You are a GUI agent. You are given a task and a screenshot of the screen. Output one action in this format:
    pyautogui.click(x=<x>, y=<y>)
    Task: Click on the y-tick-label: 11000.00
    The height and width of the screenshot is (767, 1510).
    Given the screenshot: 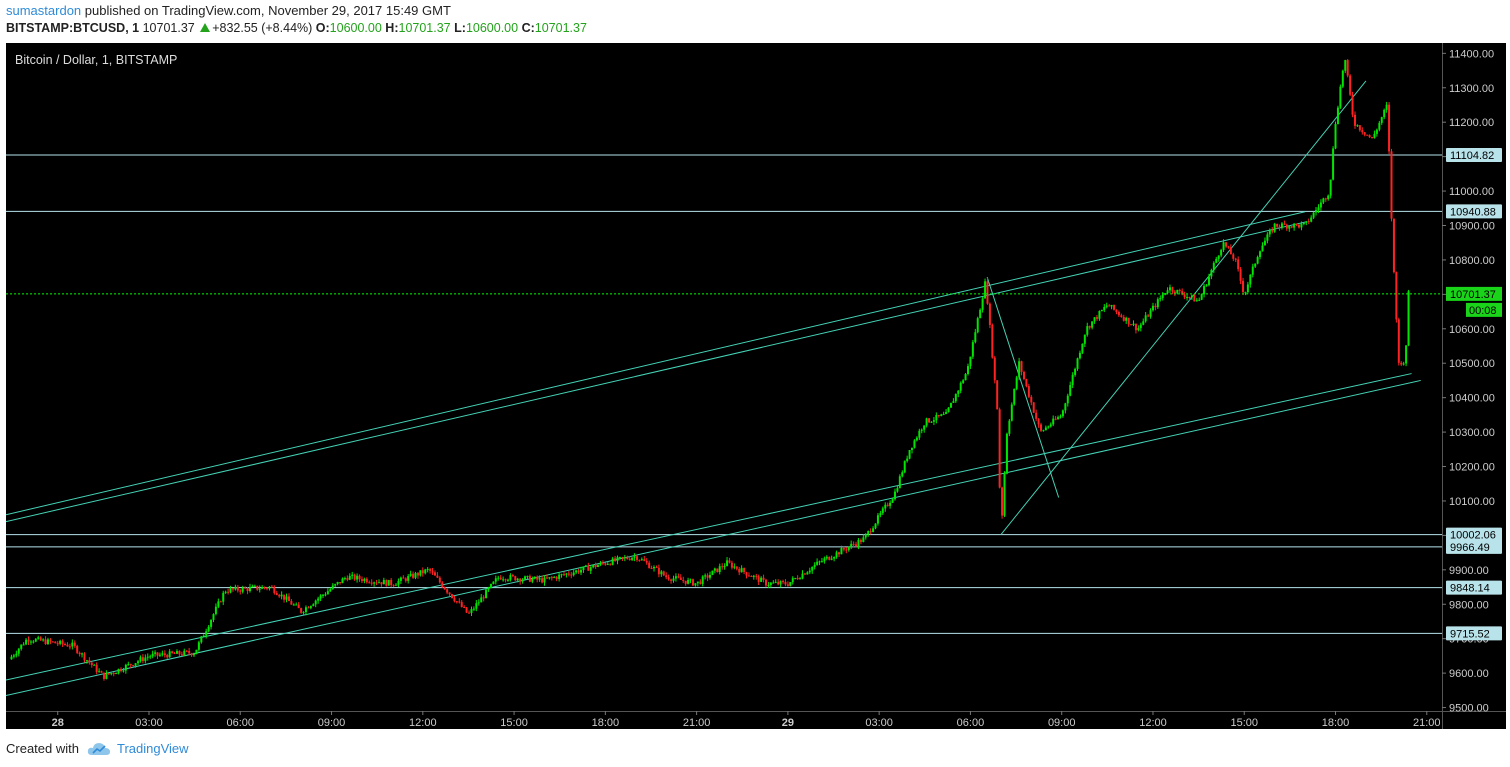 What is the action you would take?
    pyautogui.click(x=1471, y=192)
    